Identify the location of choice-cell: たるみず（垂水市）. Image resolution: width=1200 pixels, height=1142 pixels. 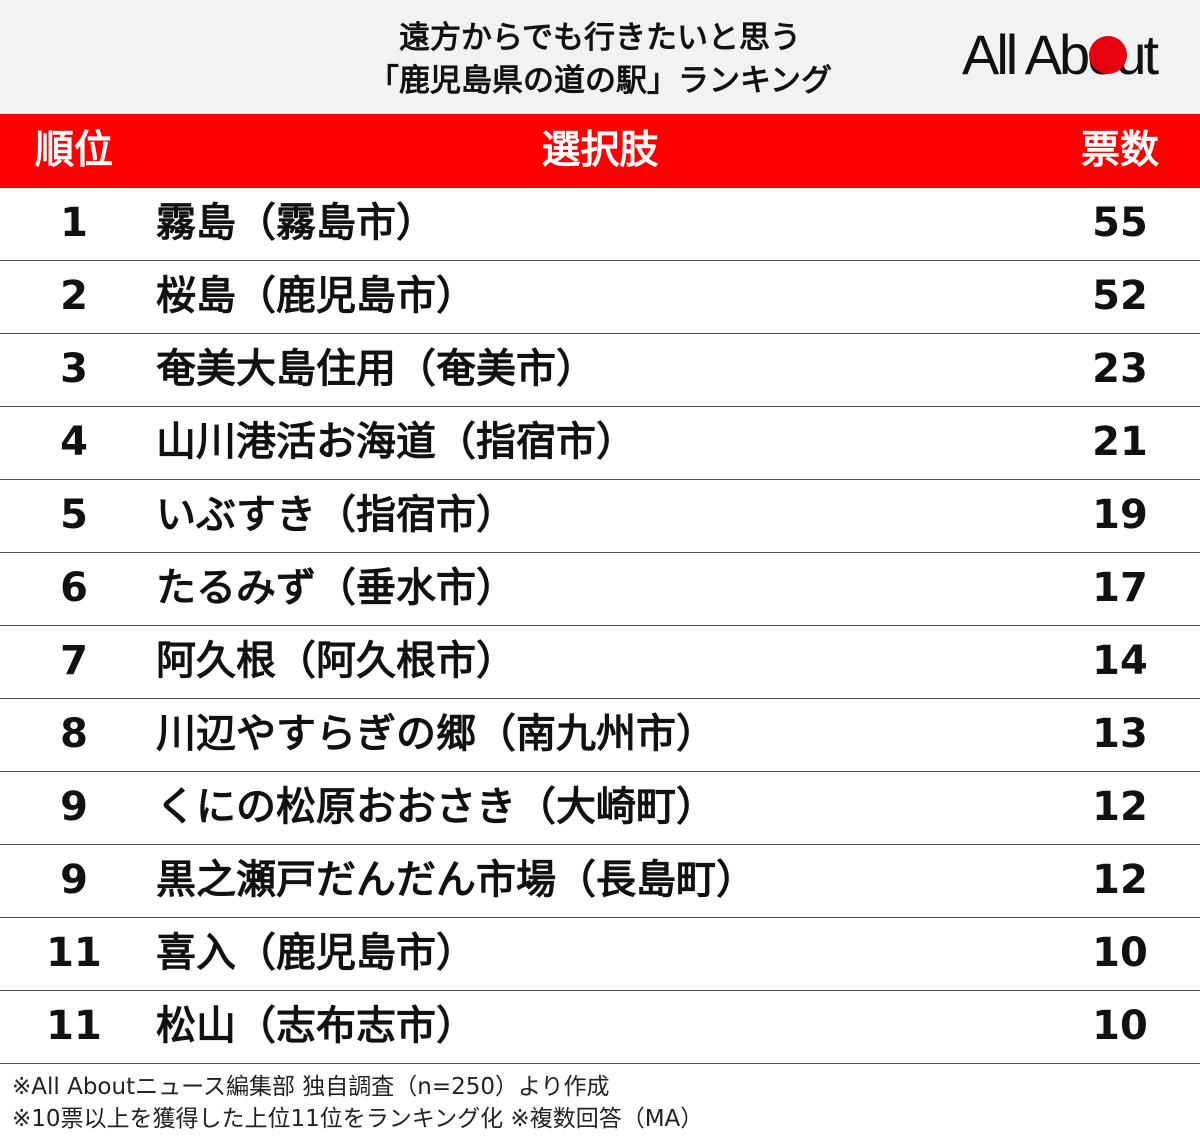
(336, 588).